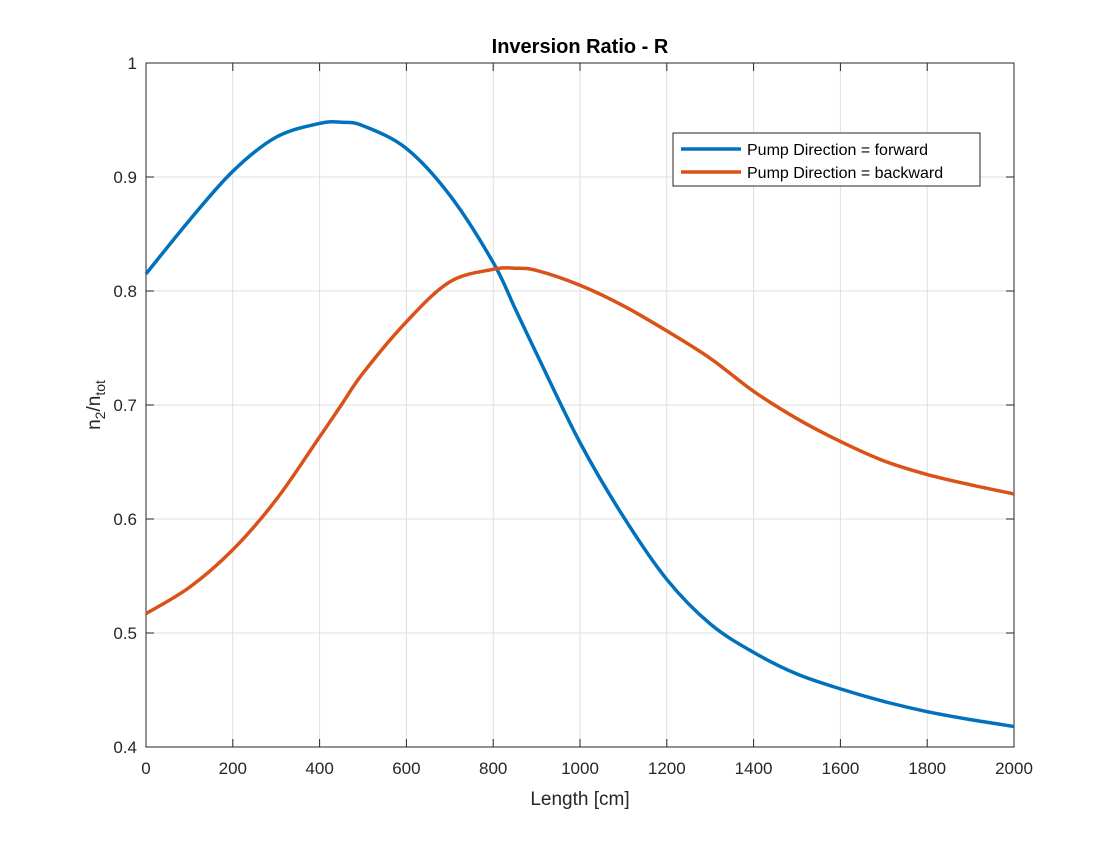  Describe the element at coordinates (667, 768) in the screenshot. I see `x-tick-label: 1200` at that location.